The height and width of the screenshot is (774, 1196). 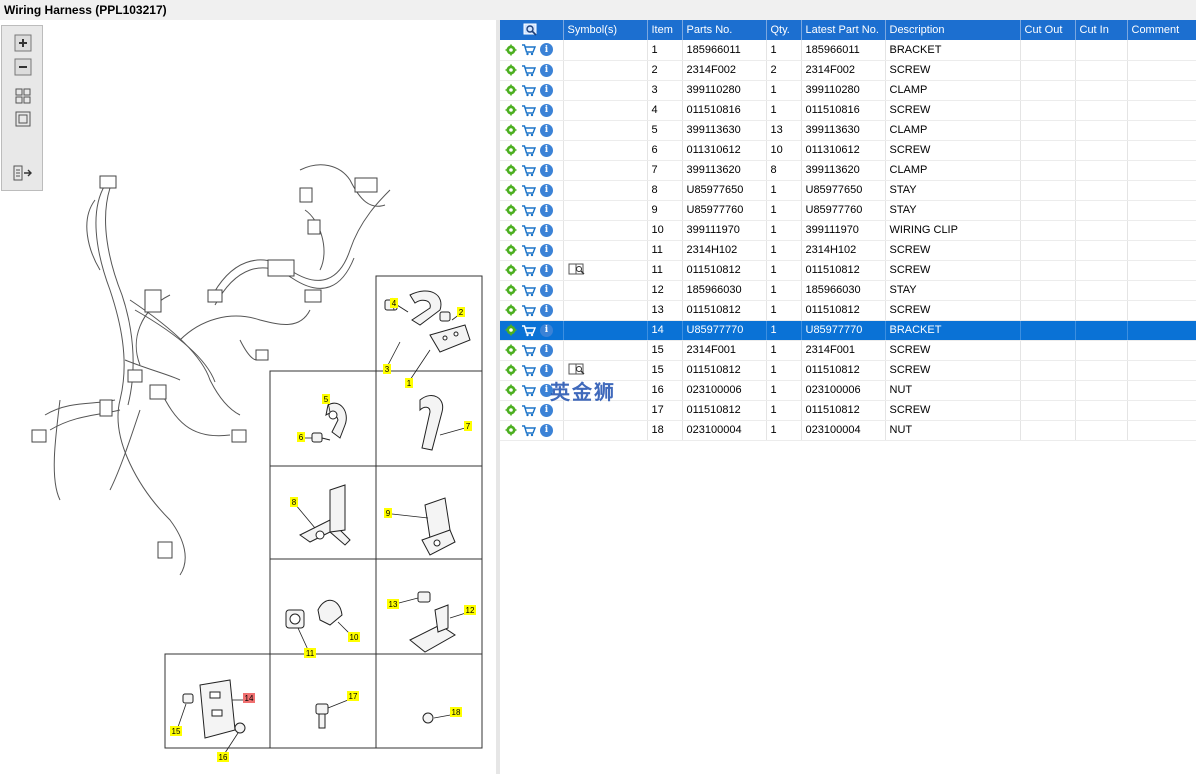 What do you see at coordinates (848, 230) in the screenshot?
I see `table-row: i 10 399111970 1 399111970 WIRING CLIP` at bounding box center [848, 230].